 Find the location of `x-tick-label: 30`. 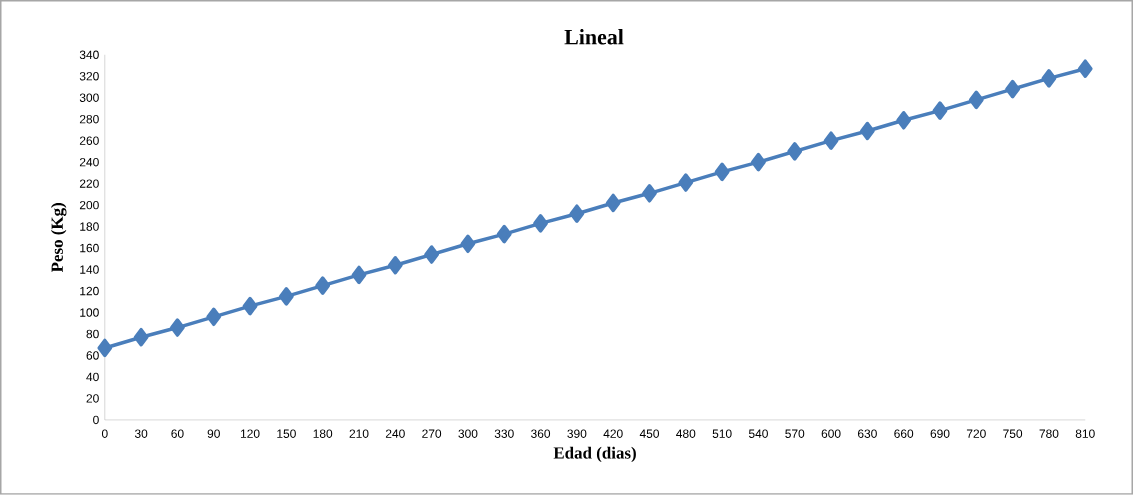

x-tick-label: 30 is located at coordinates (141, 434).